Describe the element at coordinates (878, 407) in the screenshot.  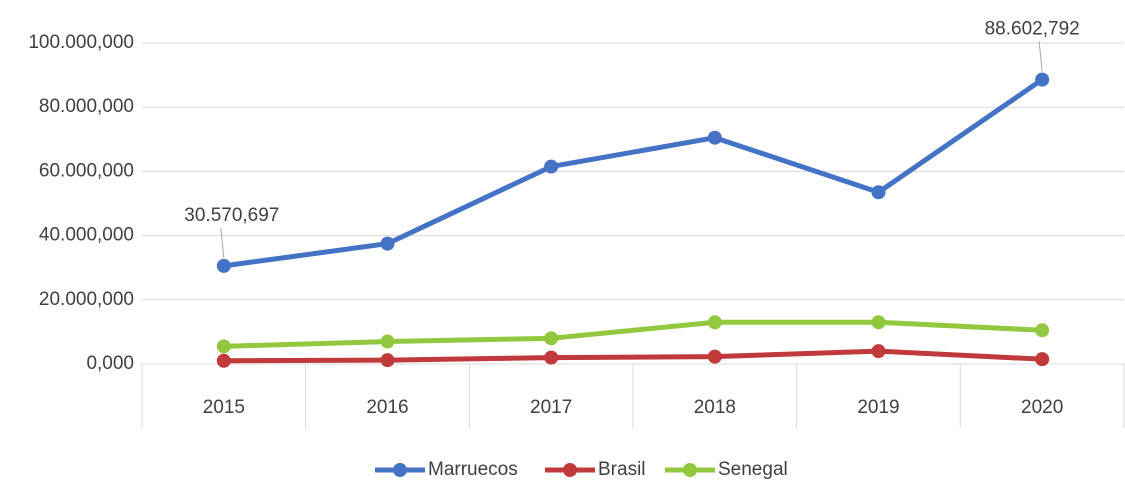
I see `x-tick-label: 2019` at that location.